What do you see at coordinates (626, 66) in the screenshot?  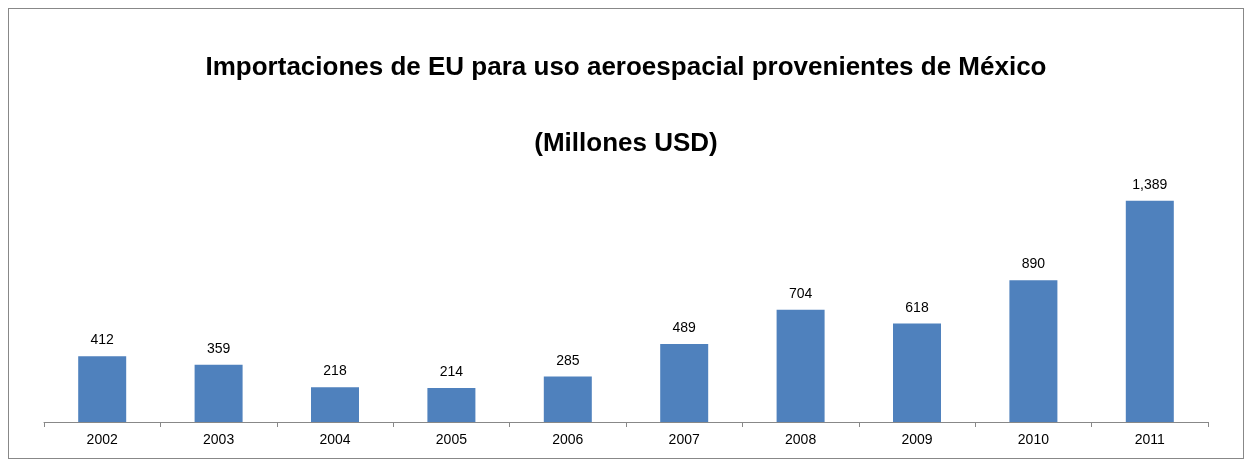 I see `chart-title: Importaciones de EU para uso aeroespacial provenientes de México` at bounding box center [626, 66].